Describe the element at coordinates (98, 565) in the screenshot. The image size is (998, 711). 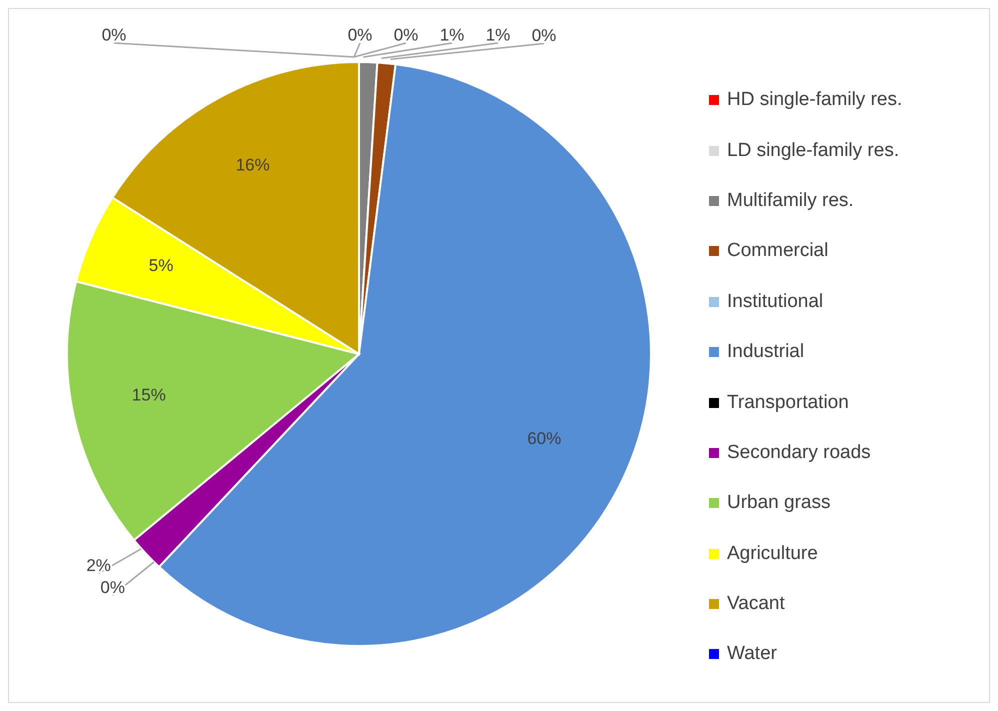
I see `data-label: 2%` at that location.